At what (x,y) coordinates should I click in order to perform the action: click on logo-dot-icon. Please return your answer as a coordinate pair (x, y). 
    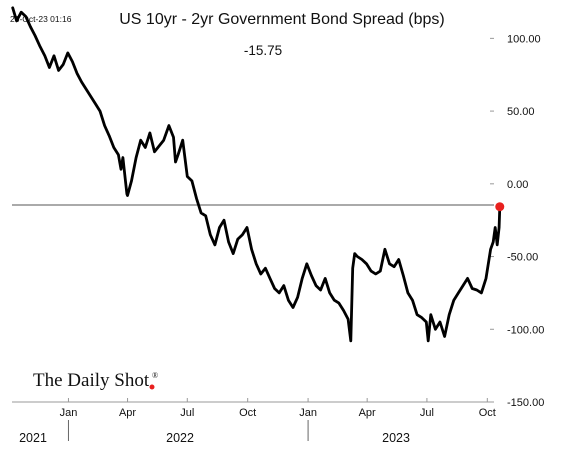
    Looking at the image, I should click on (152, 387).